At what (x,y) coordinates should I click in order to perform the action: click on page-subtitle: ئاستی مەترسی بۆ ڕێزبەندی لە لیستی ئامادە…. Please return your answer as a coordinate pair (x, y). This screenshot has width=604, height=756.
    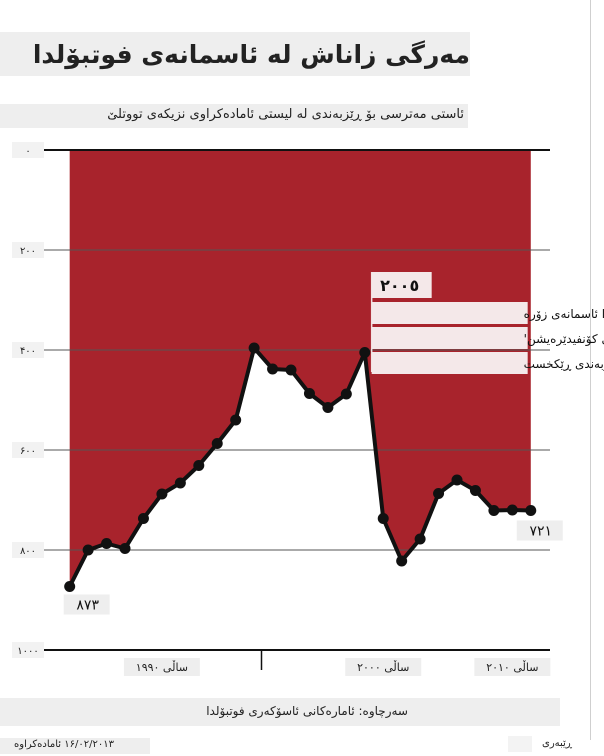
    Looking at the image, I should click on (285, 114).